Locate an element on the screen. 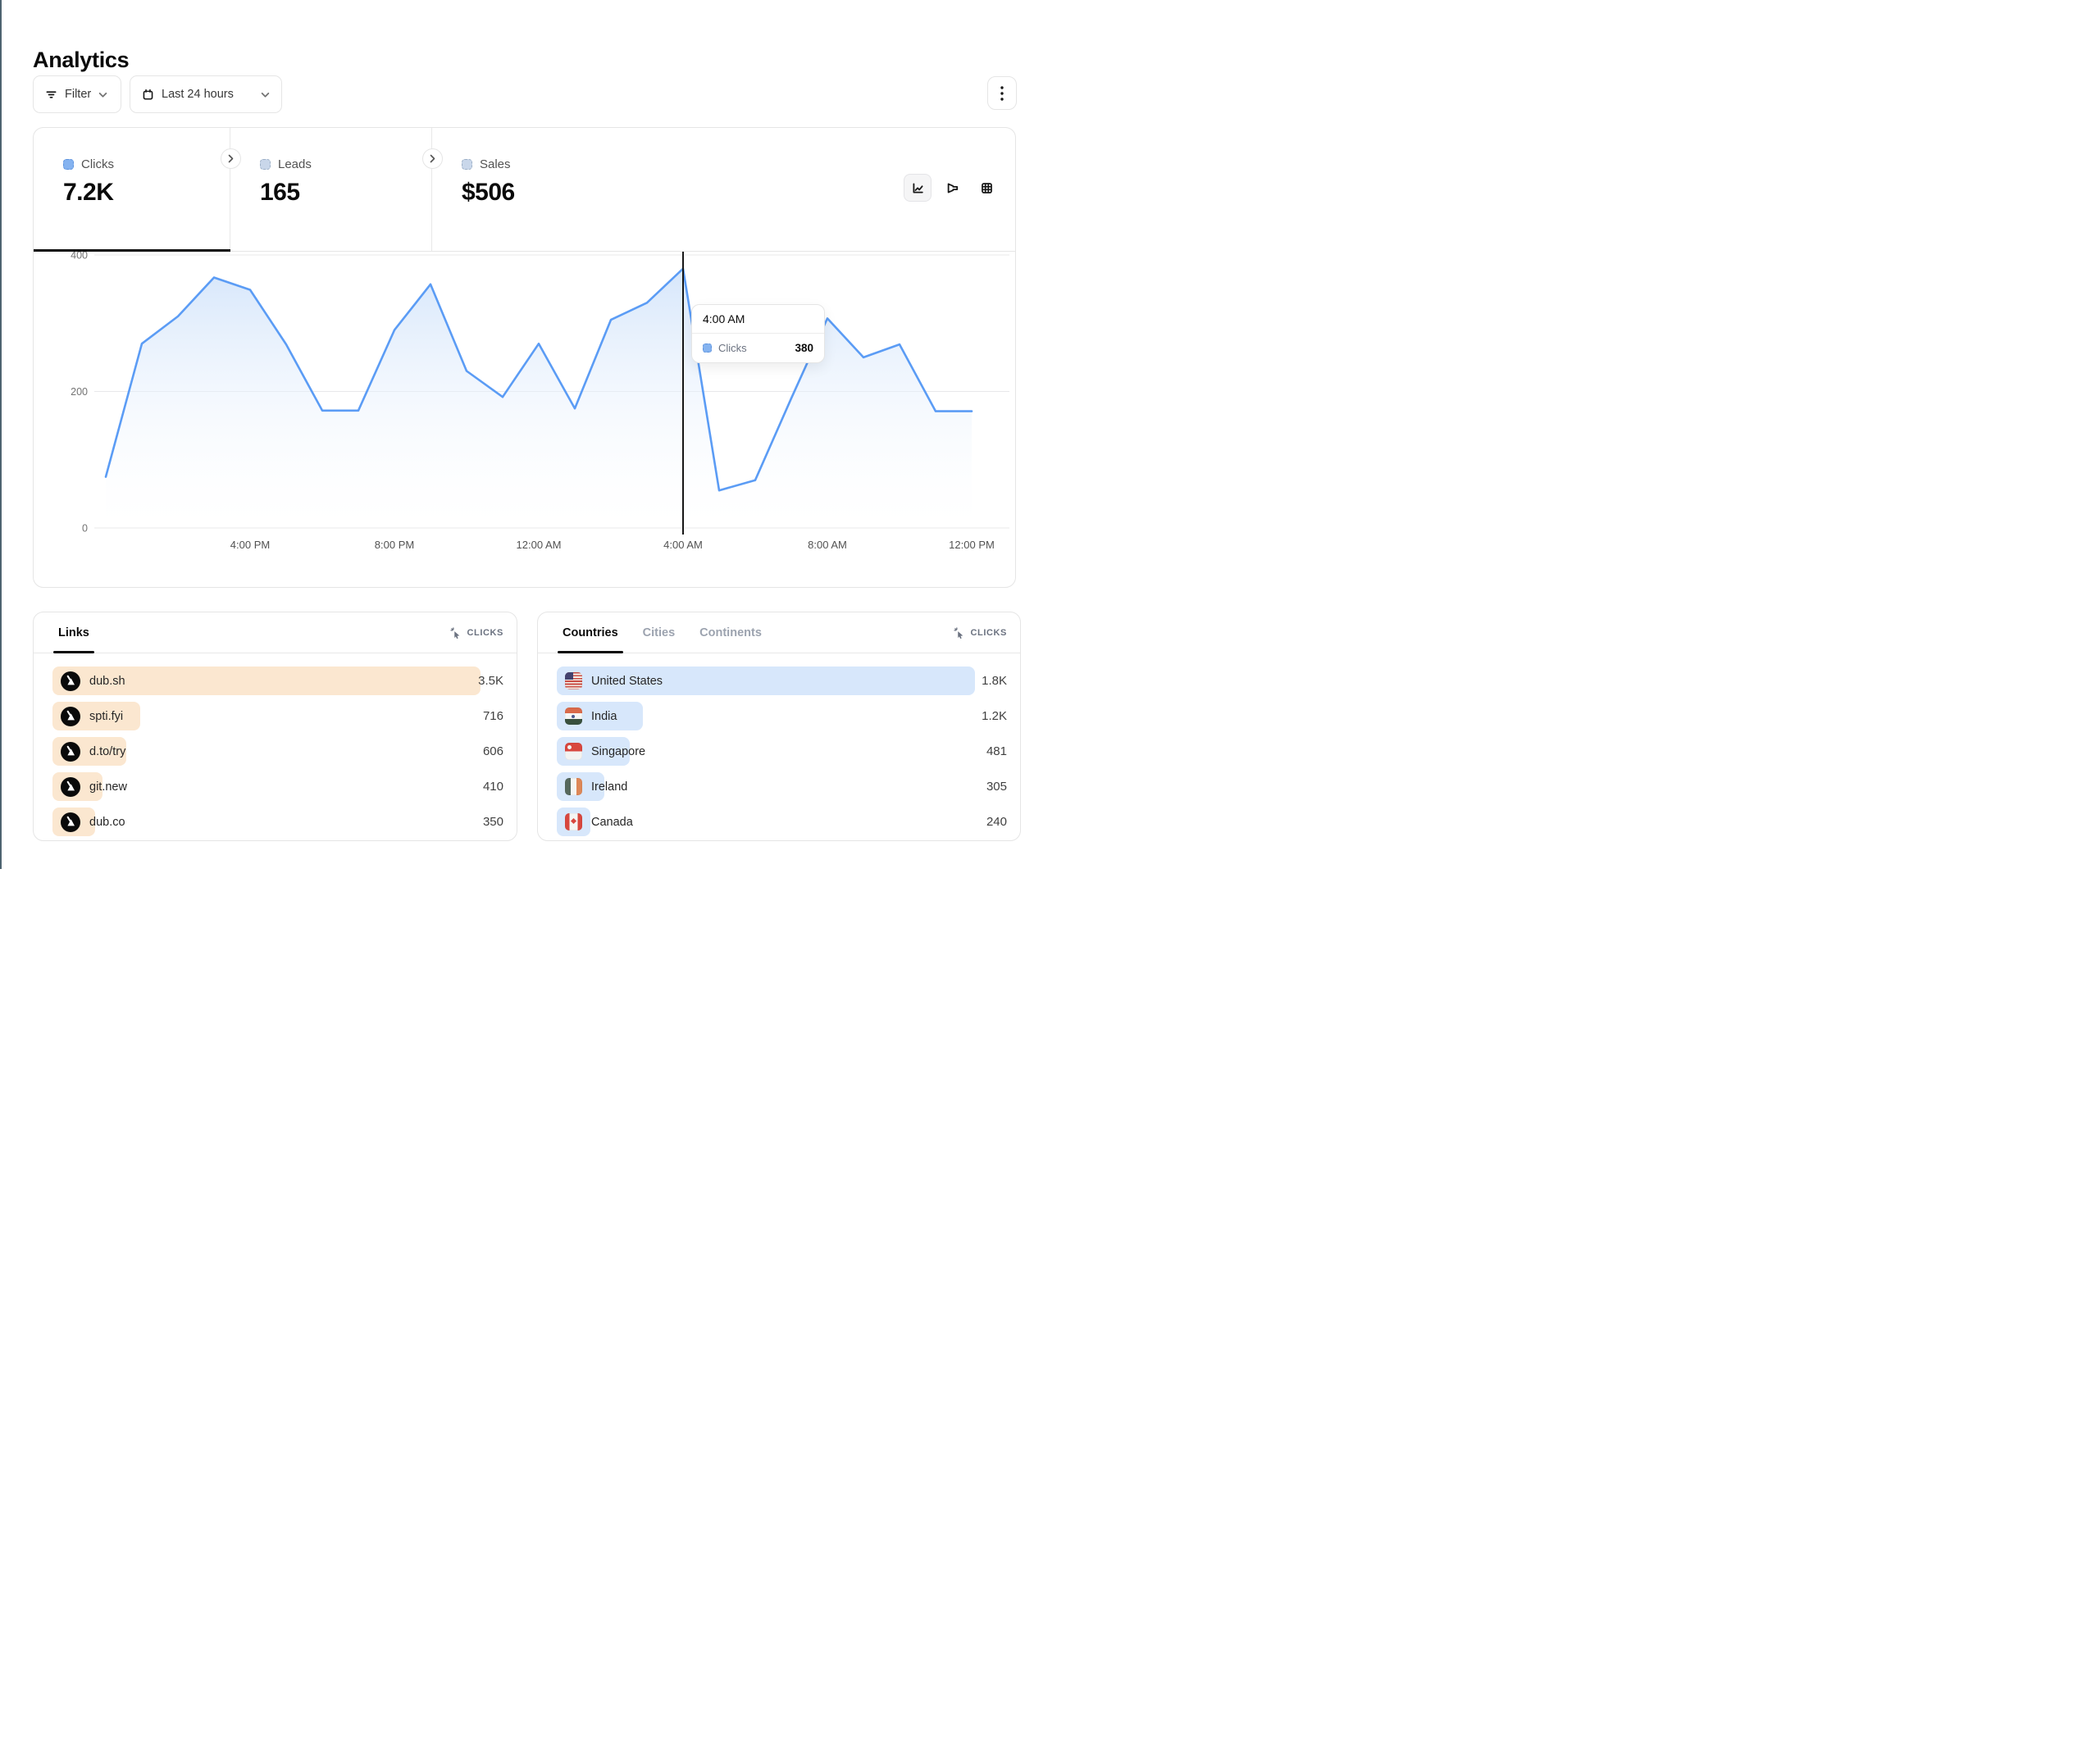  metric-value: $506 is located at coordinates (488, 192).